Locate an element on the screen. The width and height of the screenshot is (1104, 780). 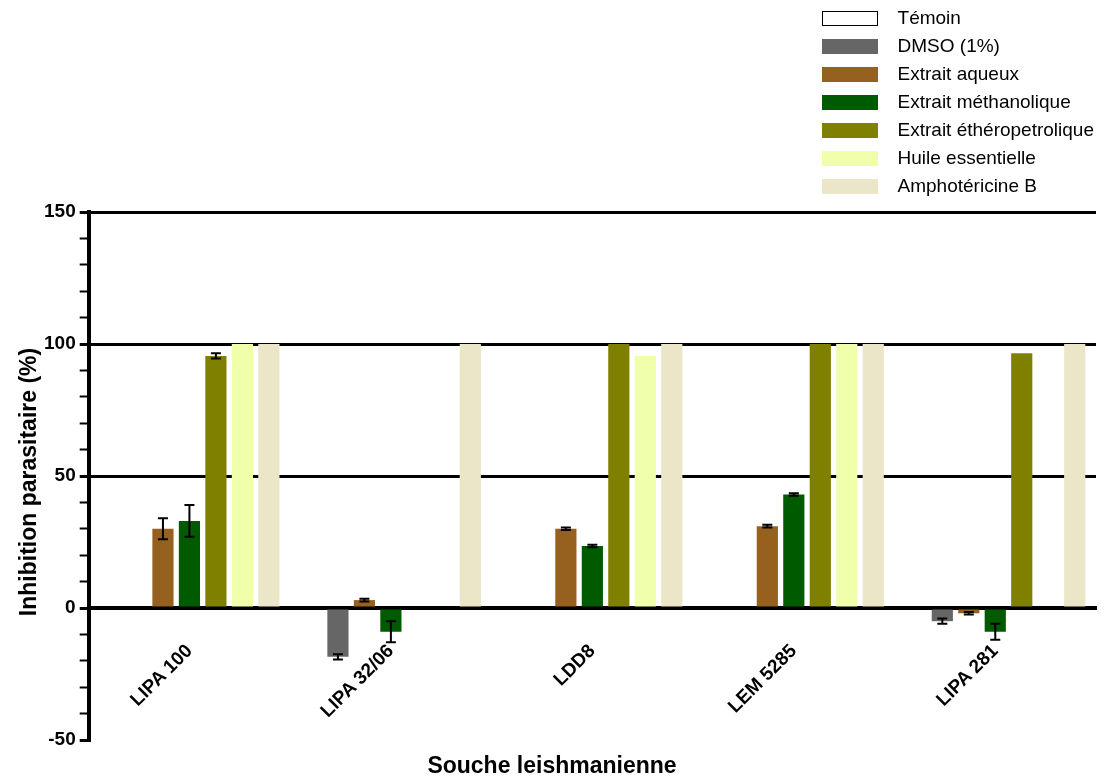
y-tick-label: 0 is located at coordinates (70, 607).